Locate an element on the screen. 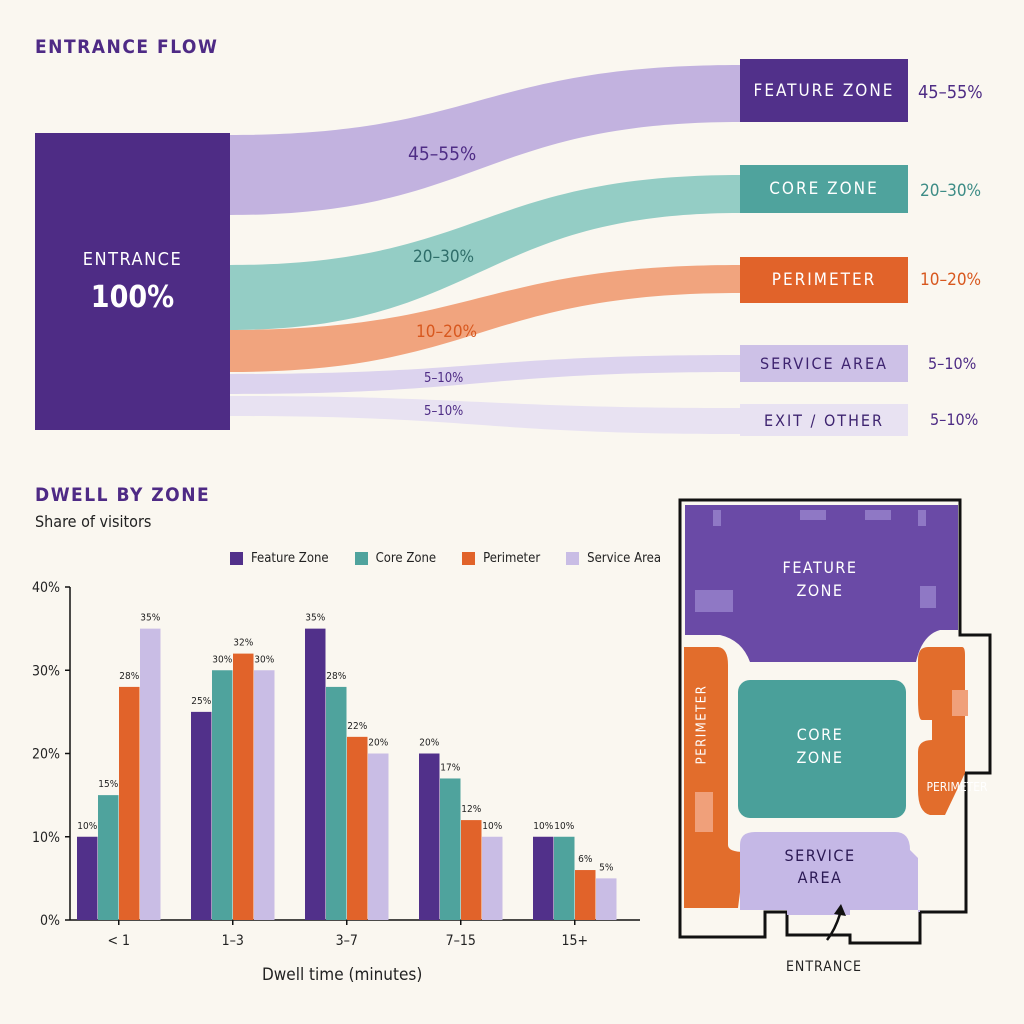 This screenshot has height=1024, width=1024. floorplan-core-zone is located at coordinates (822, 749).